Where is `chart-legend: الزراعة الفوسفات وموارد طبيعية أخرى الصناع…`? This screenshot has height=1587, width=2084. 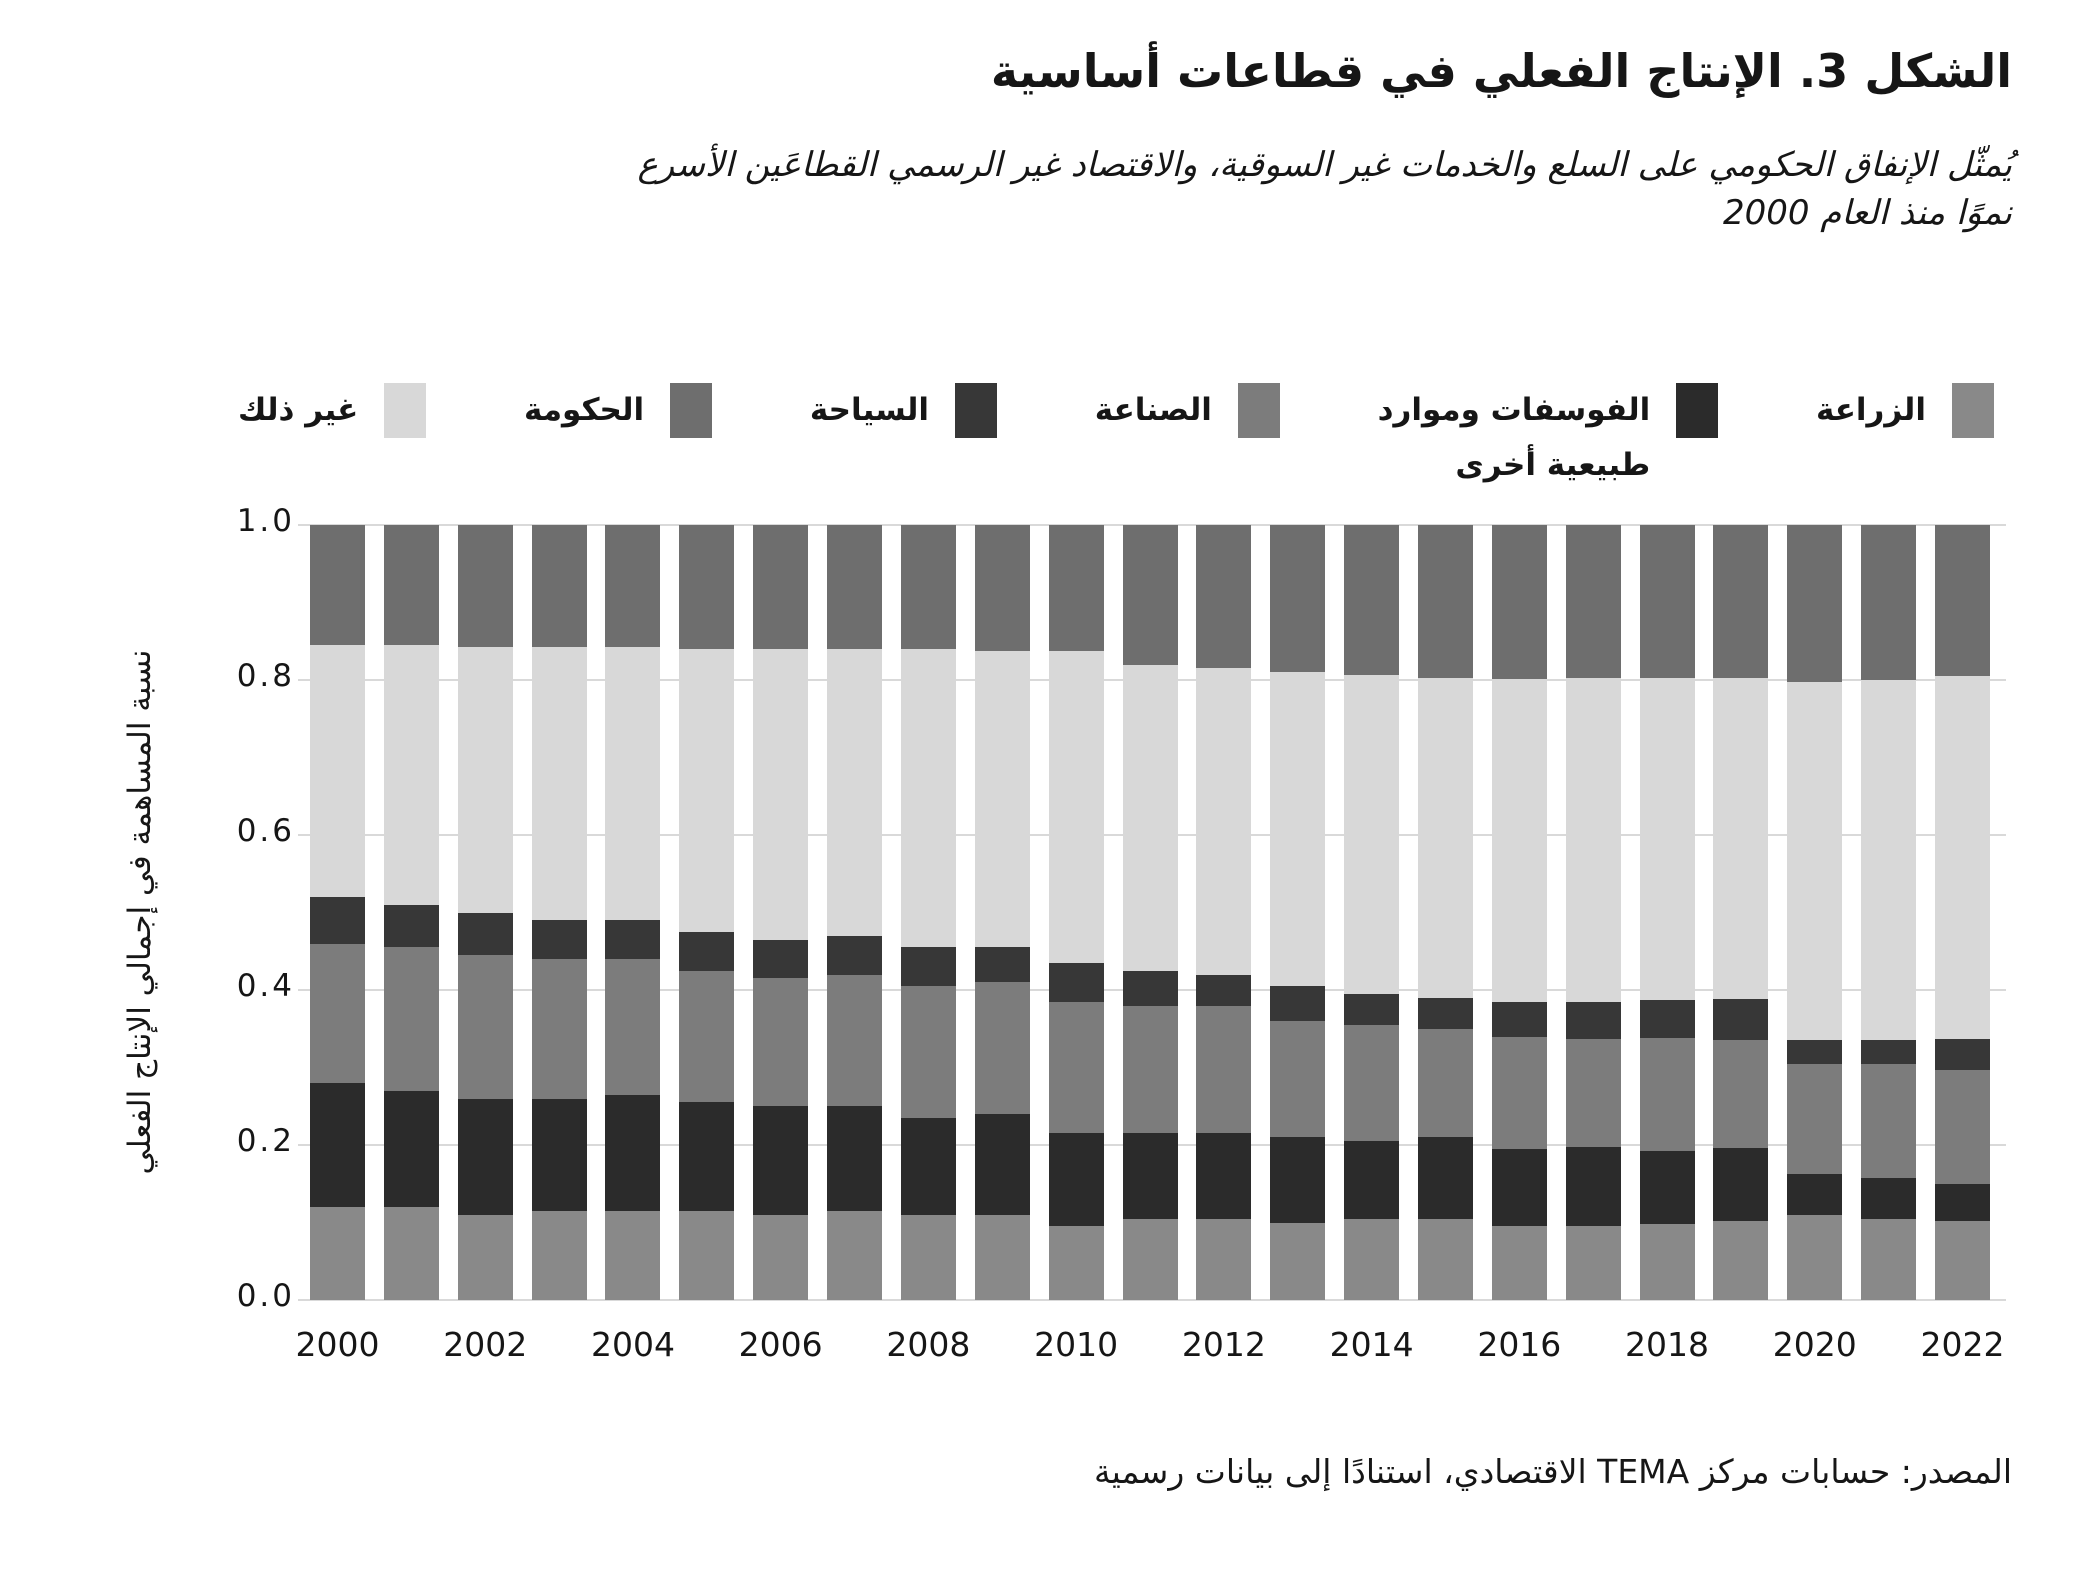
chart-legend: الزراعة الفوسفات وموارد طبيعية أخرى الصناع… is located at coordinates (1116, 438).